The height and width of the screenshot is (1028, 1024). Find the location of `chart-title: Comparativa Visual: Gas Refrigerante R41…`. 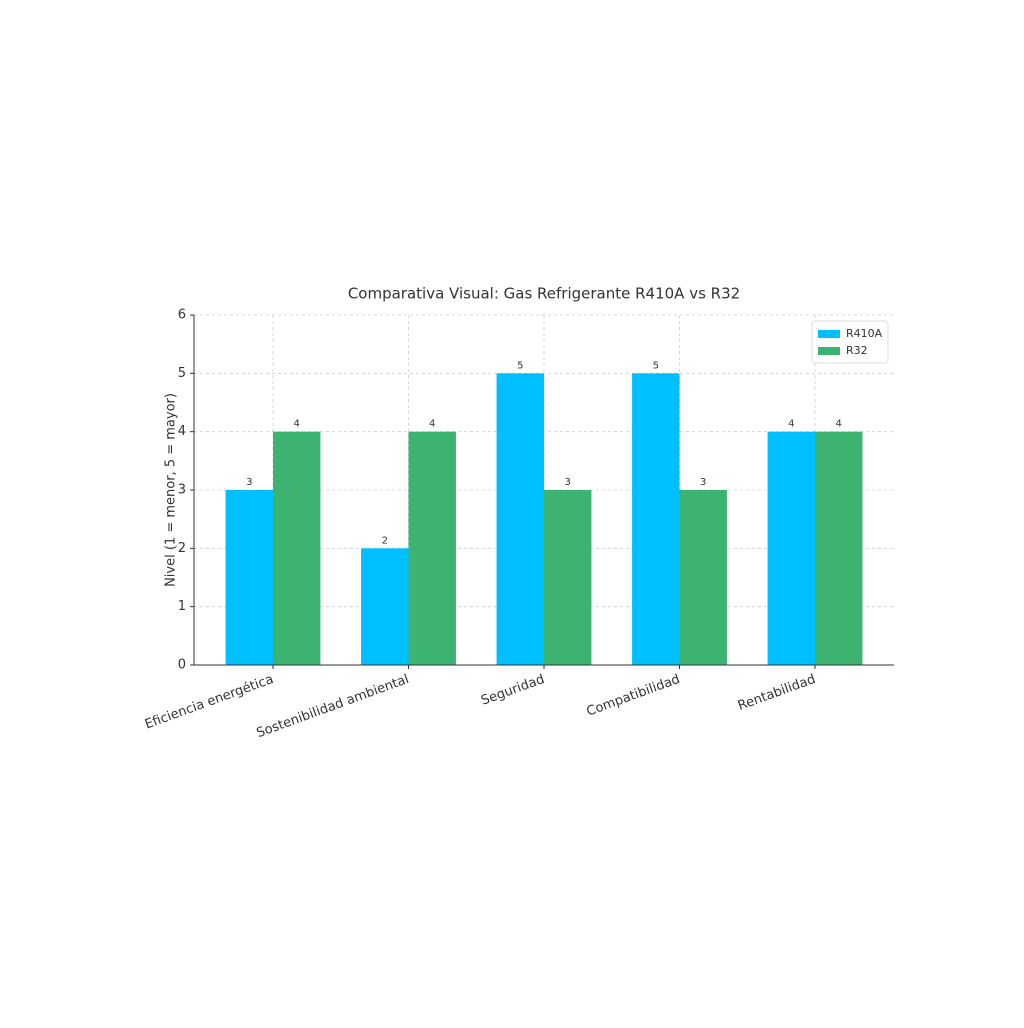

chart-title: Comparativa Visual: Gas Refrigerante R41… is located at coordinates (544, 294).